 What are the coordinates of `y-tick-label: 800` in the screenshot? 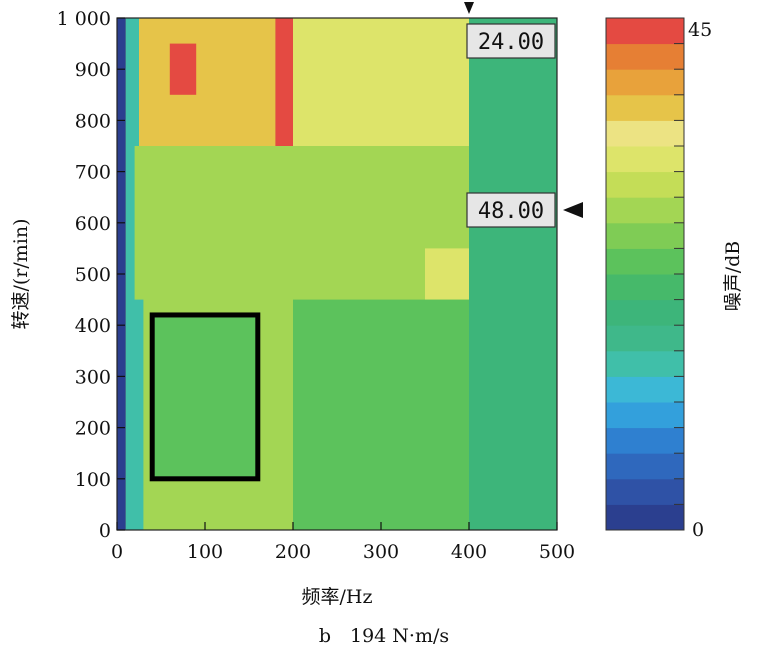 It's located at (93, 121).